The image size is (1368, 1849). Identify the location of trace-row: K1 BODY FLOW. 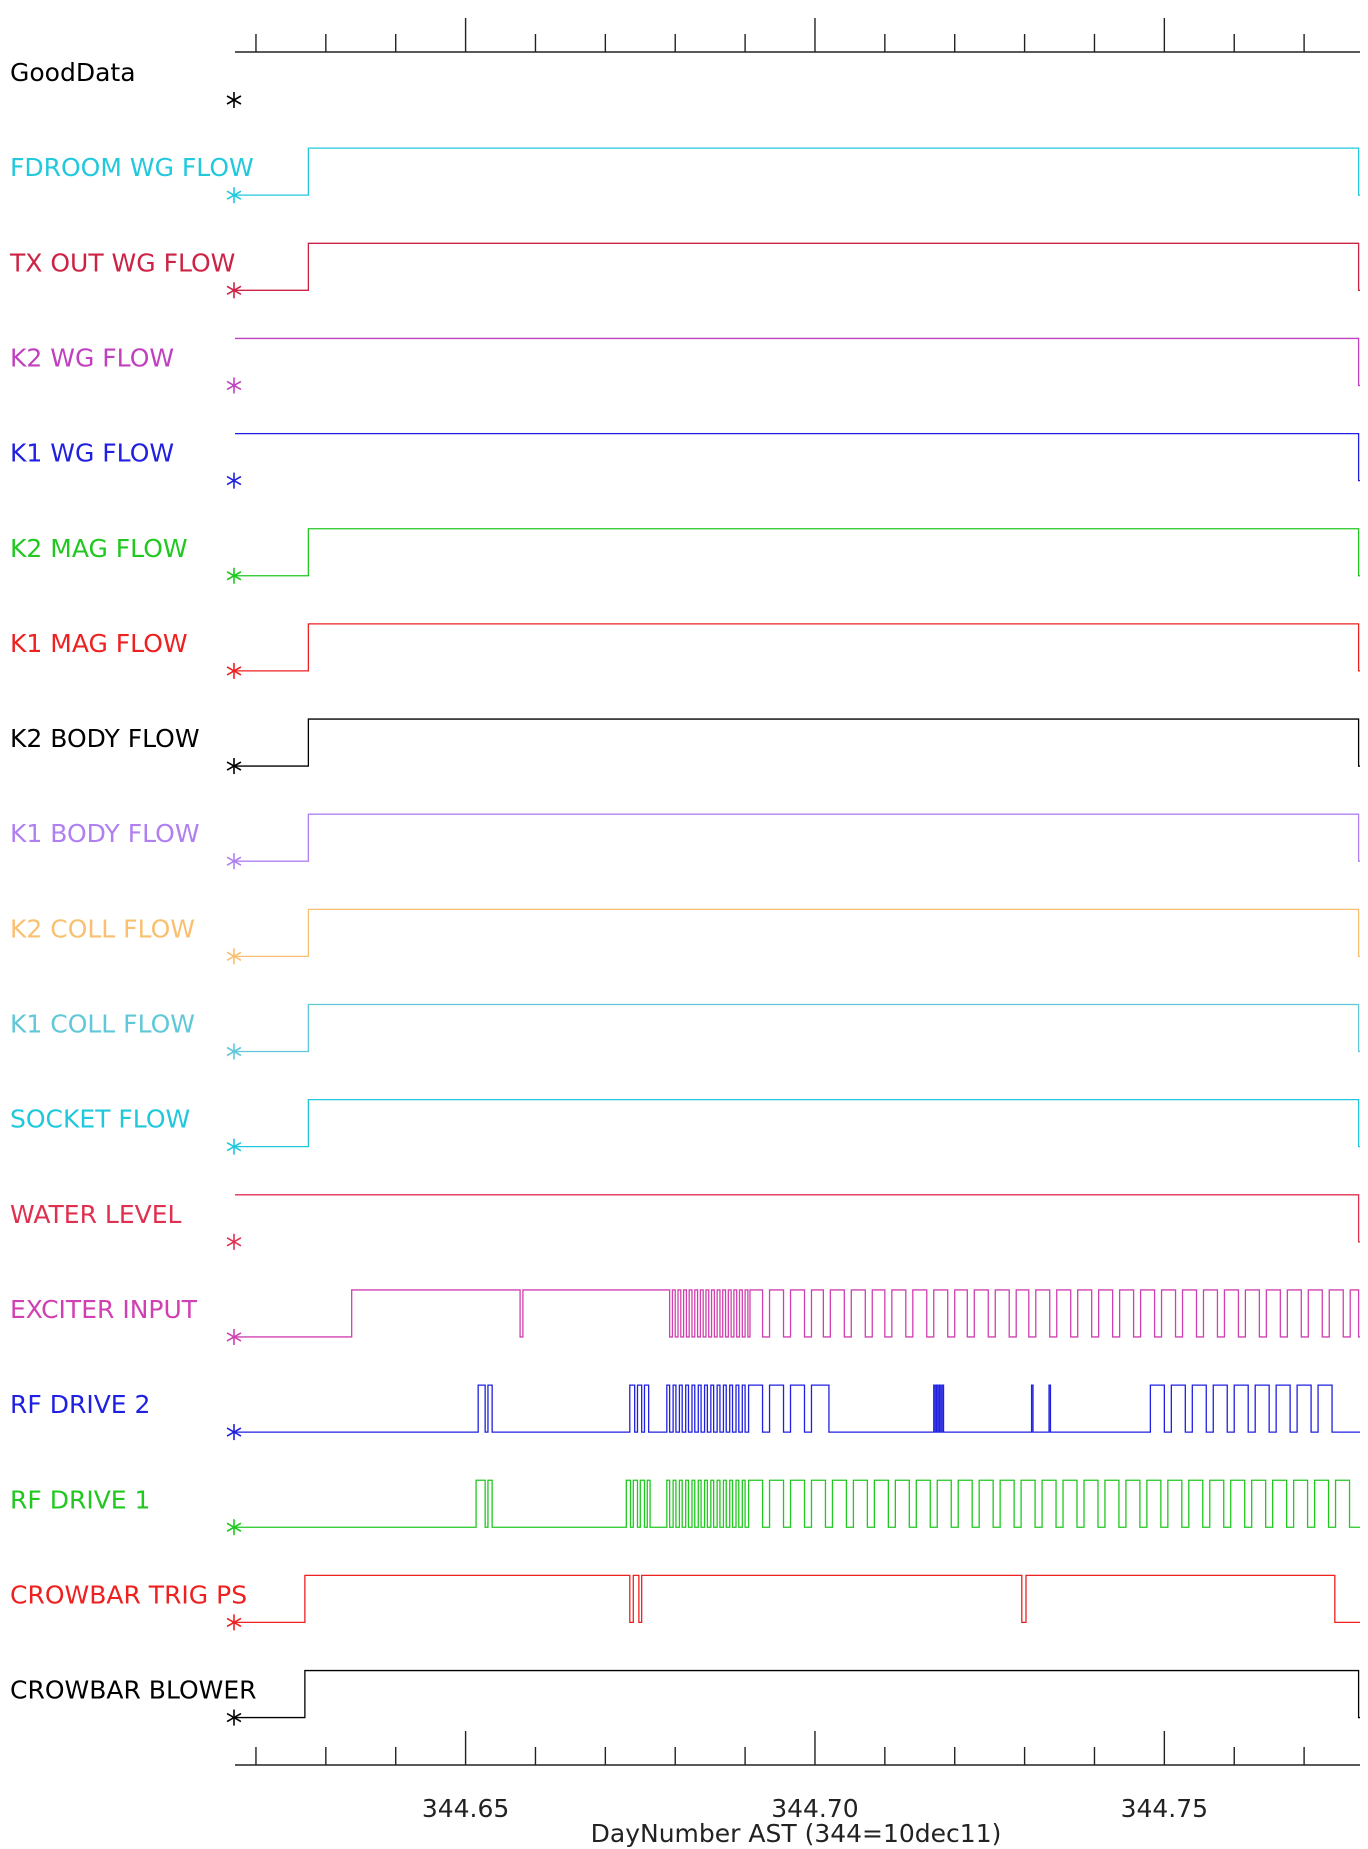
(685, 841).